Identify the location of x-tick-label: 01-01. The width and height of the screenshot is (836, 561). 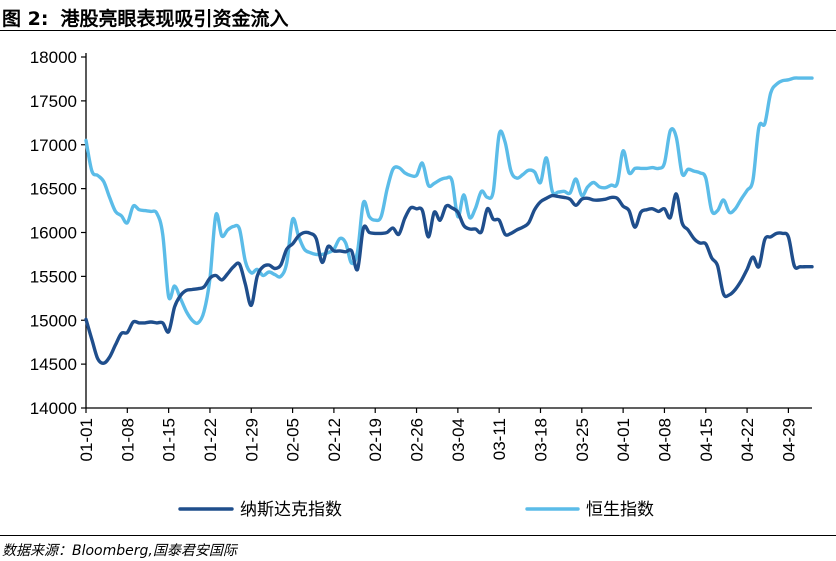
(86, 439).